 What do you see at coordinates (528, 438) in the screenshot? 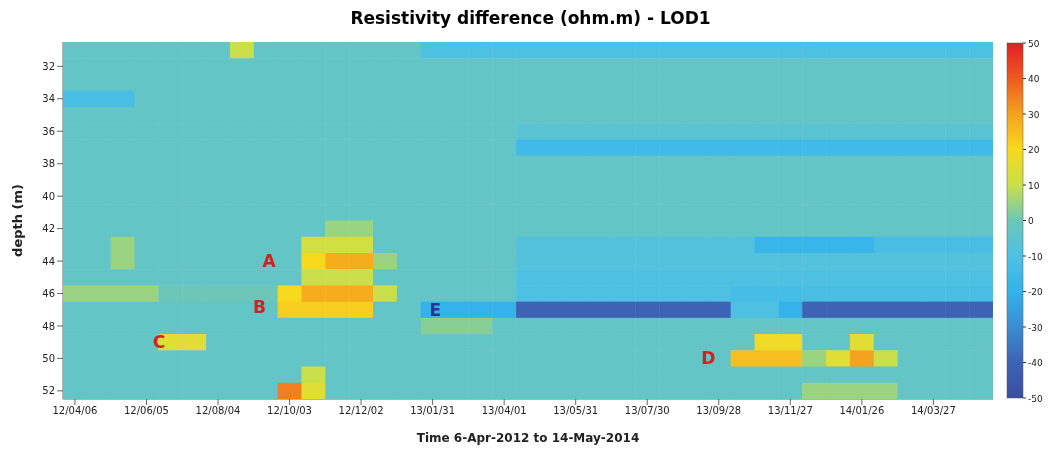
I see `x-axis-title: Time 6-Apr-2012 to 14-May-2014` at bounding box center [528, 438].